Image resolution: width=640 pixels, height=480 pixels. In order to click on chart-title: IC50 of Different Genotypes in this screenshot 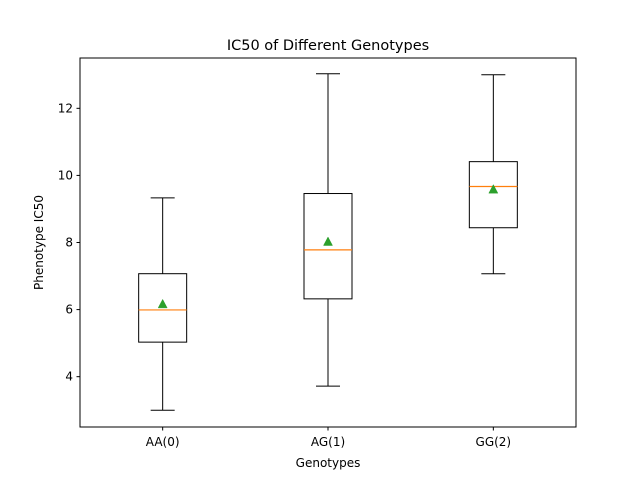, I will do `click(328, 46)`.